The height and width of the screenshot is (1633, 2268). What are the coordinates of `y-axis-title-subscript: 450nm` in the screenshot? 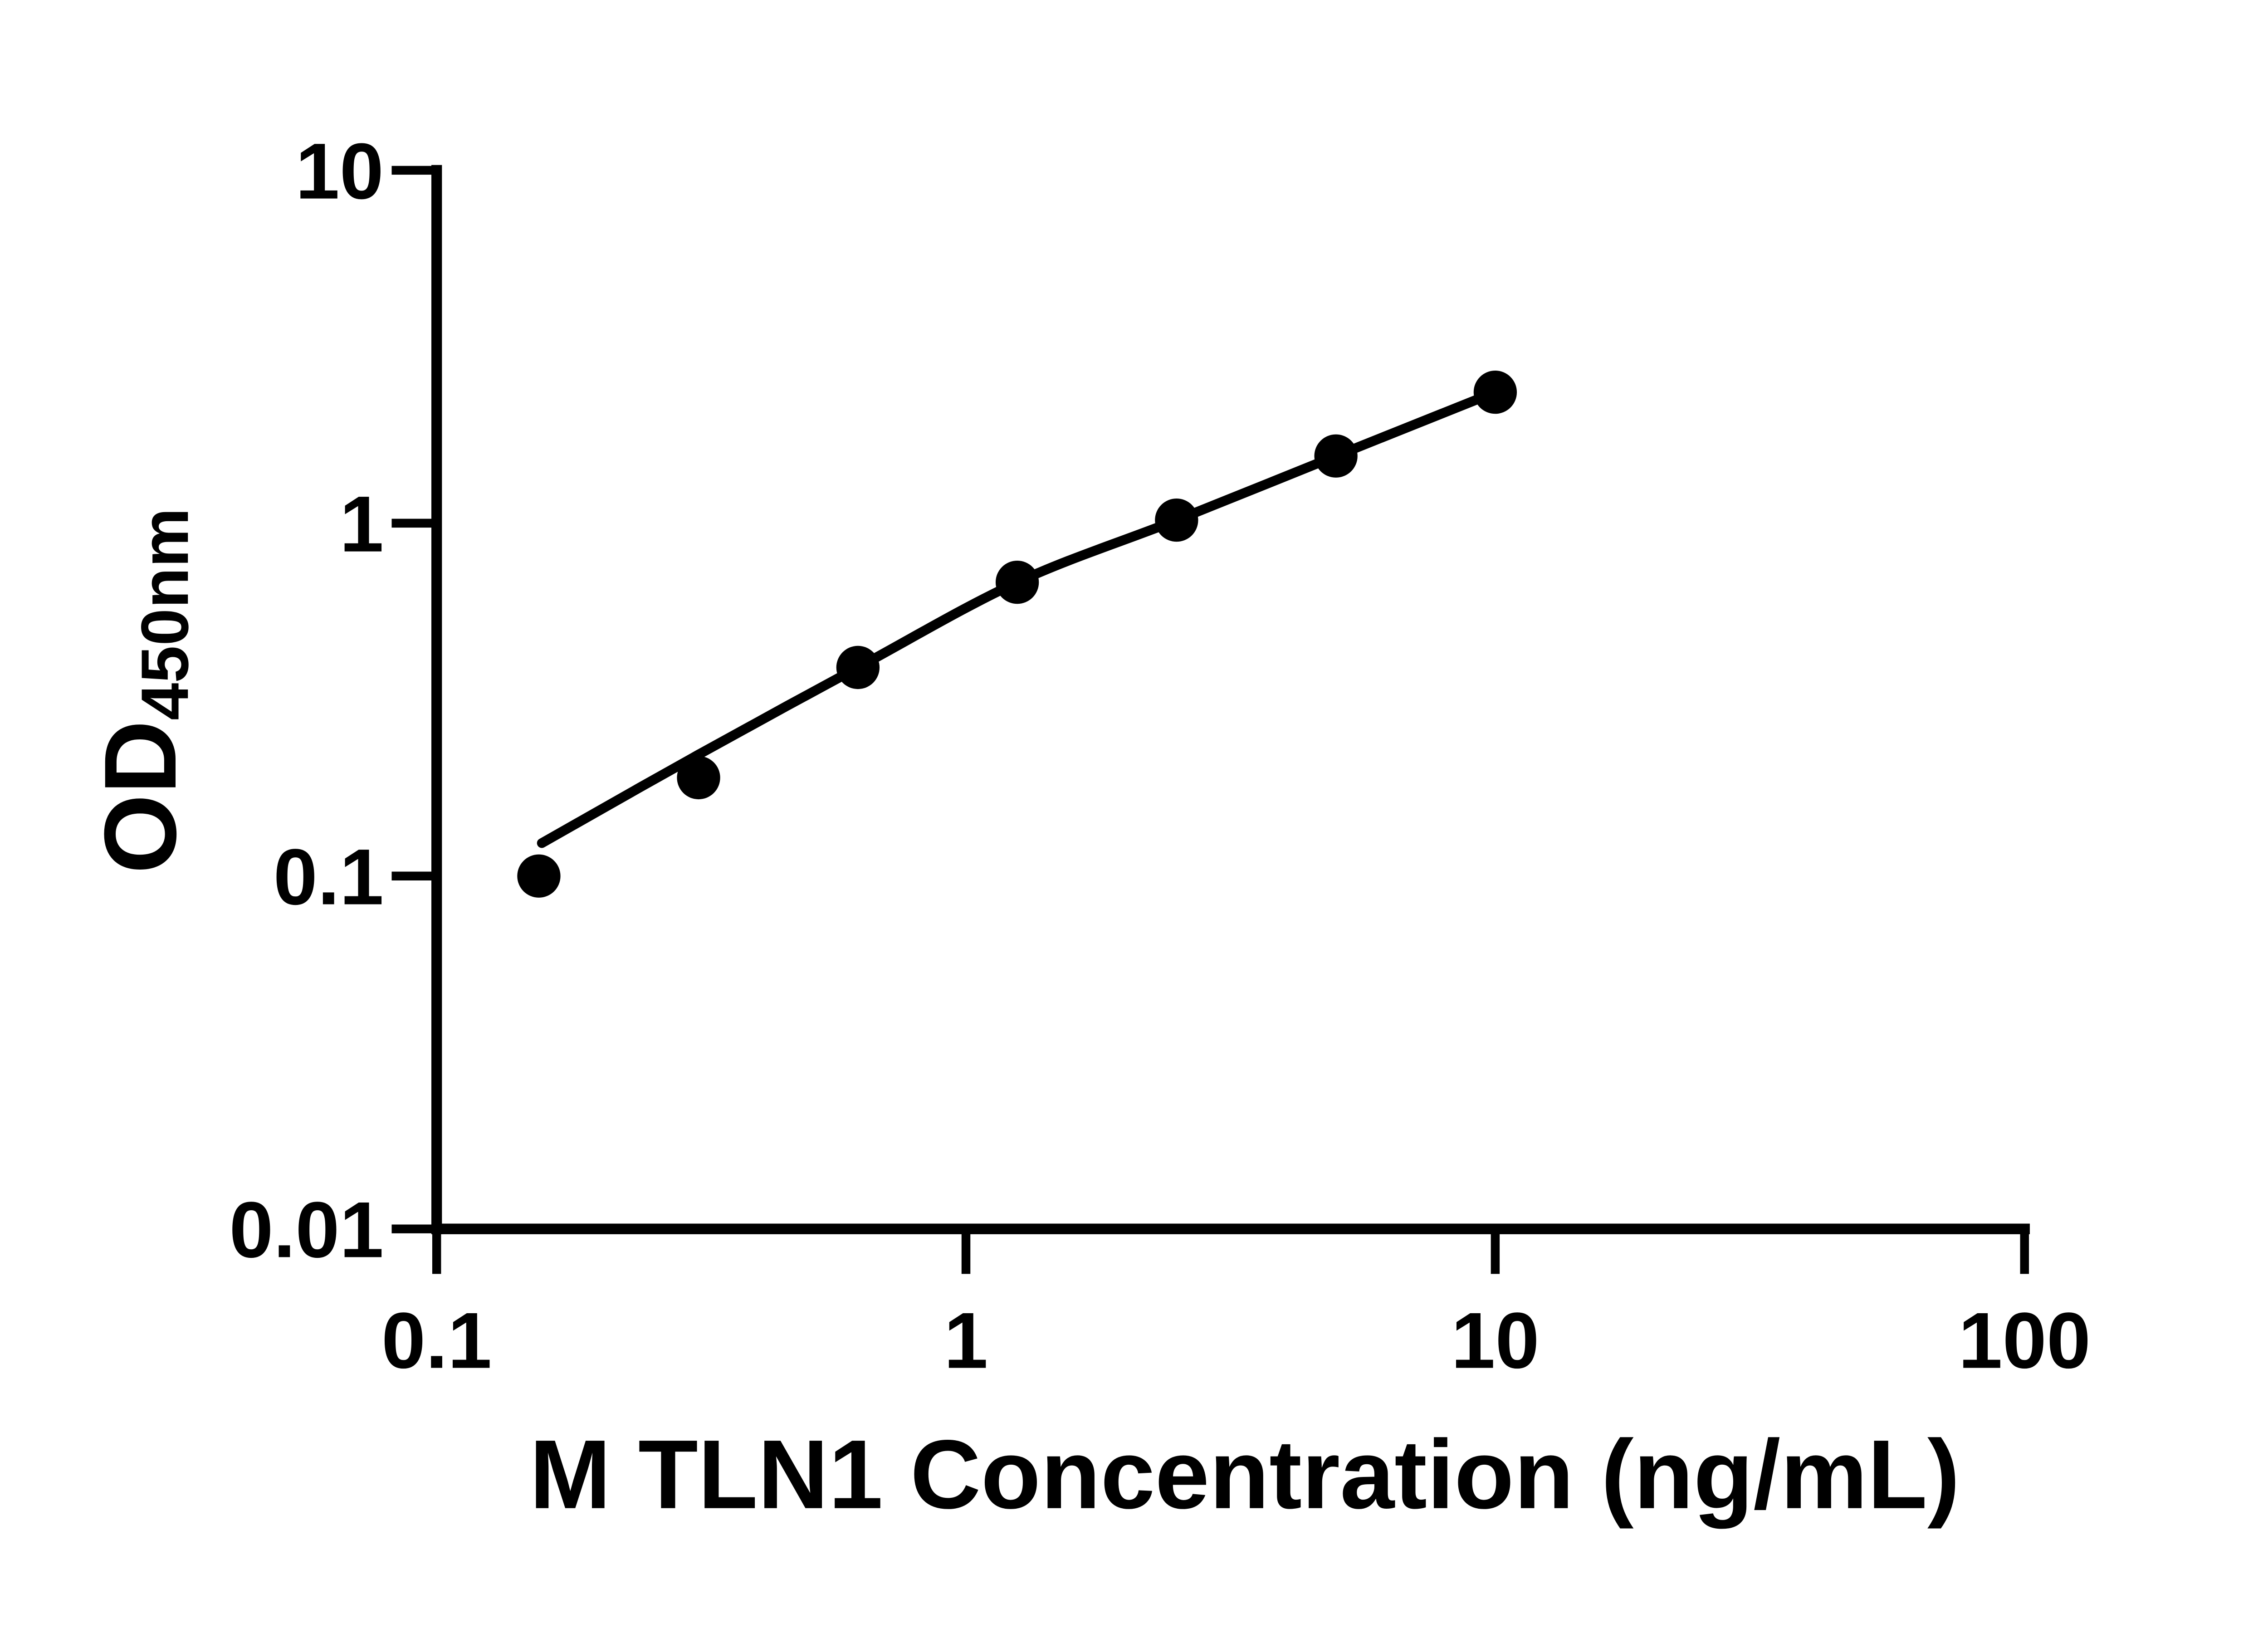 It's located at (164, 614).